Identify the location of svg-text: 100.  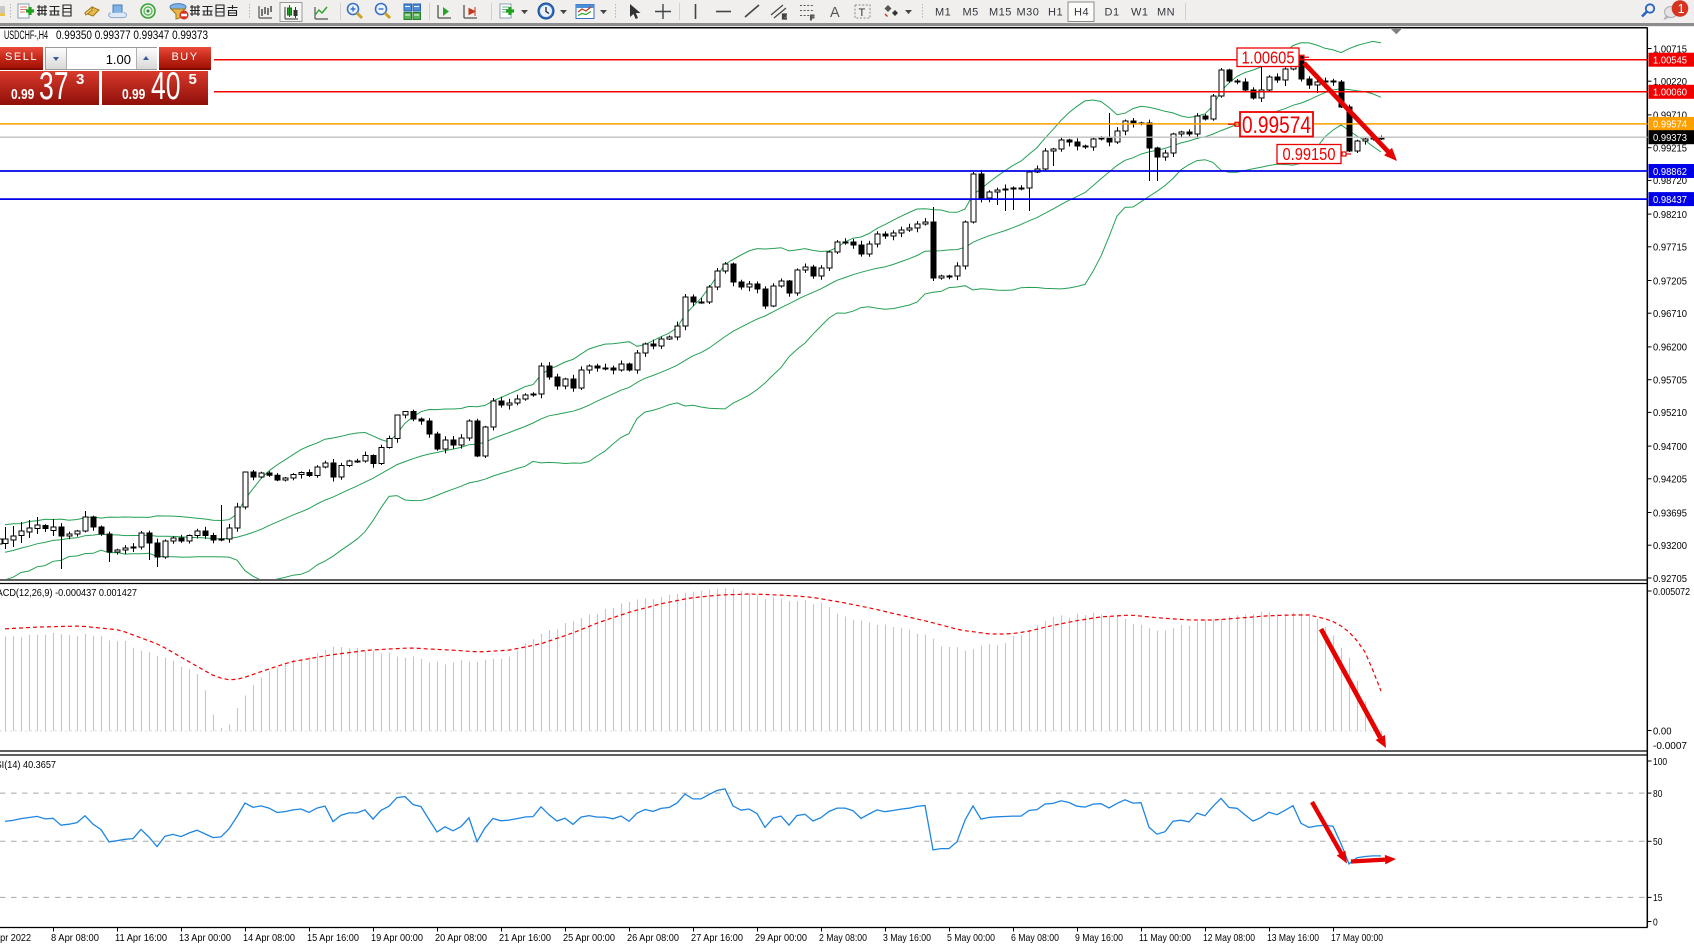
(1660, 762).